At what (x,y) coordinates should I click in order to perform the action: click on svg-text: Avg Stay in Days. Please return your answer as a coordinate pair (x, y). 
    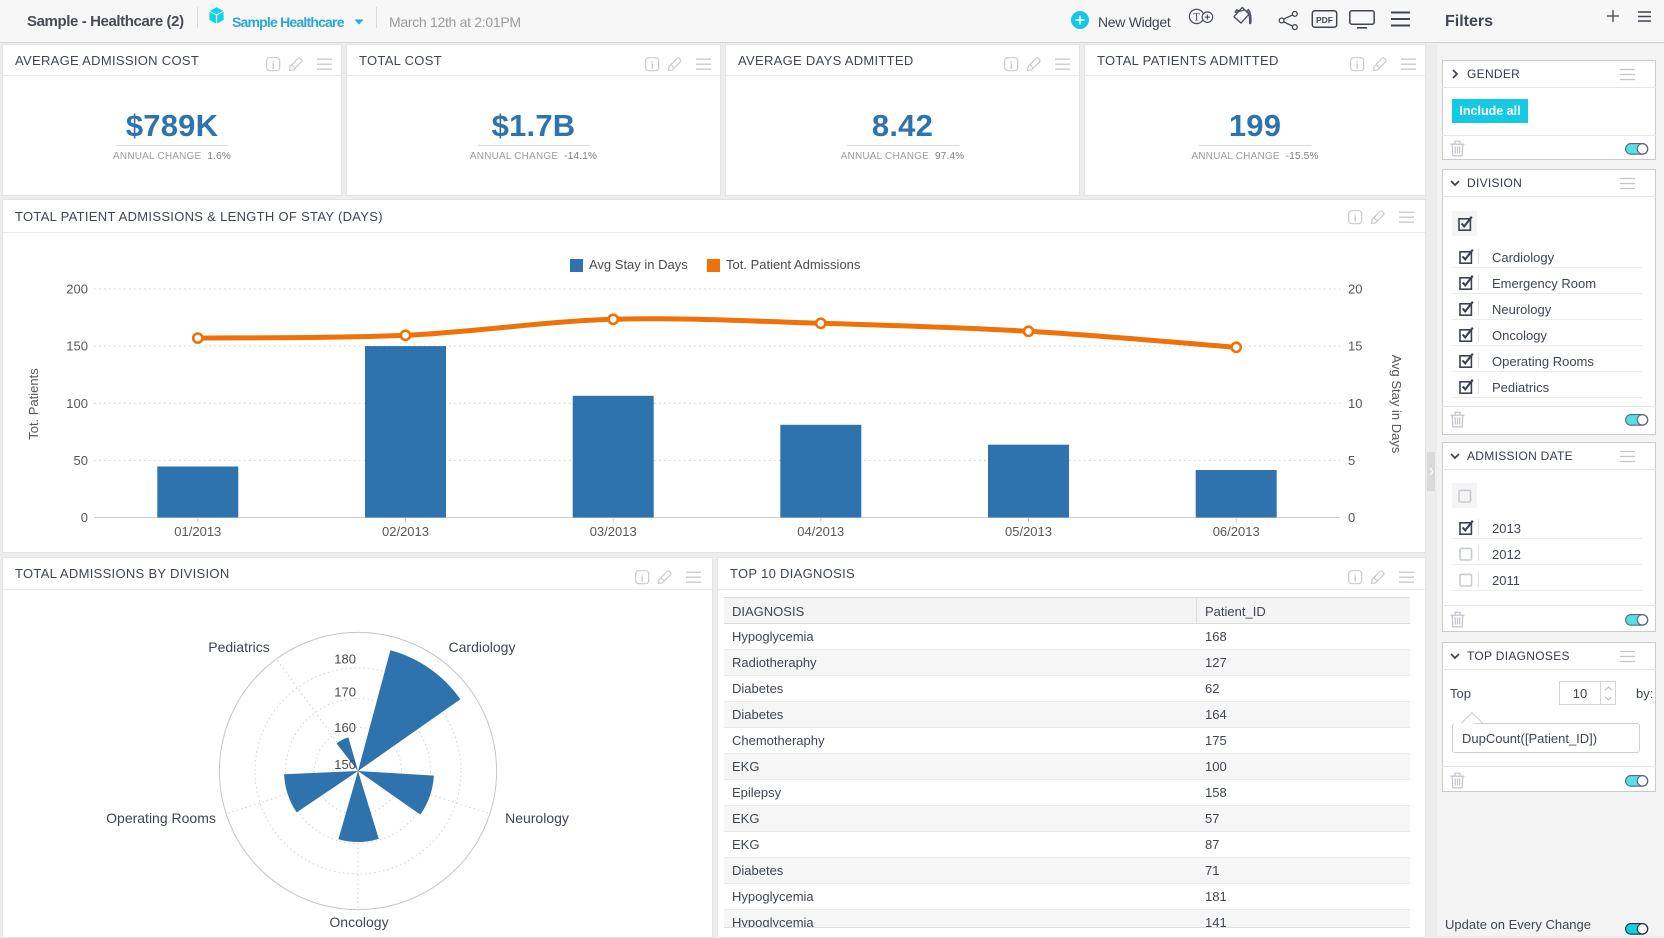
    Looking at the image, I should click on (1396, 404).